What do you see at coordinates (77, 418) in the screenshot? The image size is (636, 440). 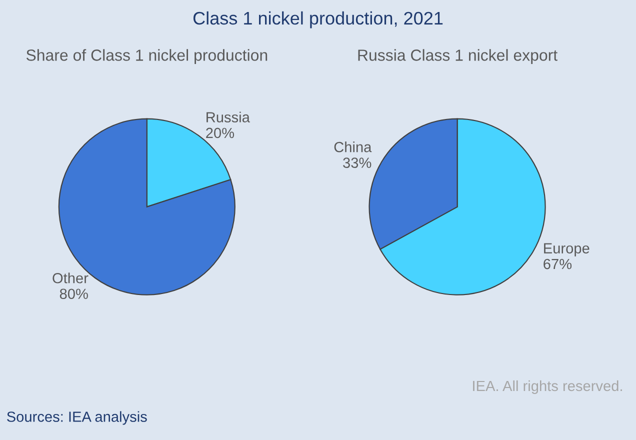 I see `source-note: Sources: IEA analysis` at bounding box center [77, 418].